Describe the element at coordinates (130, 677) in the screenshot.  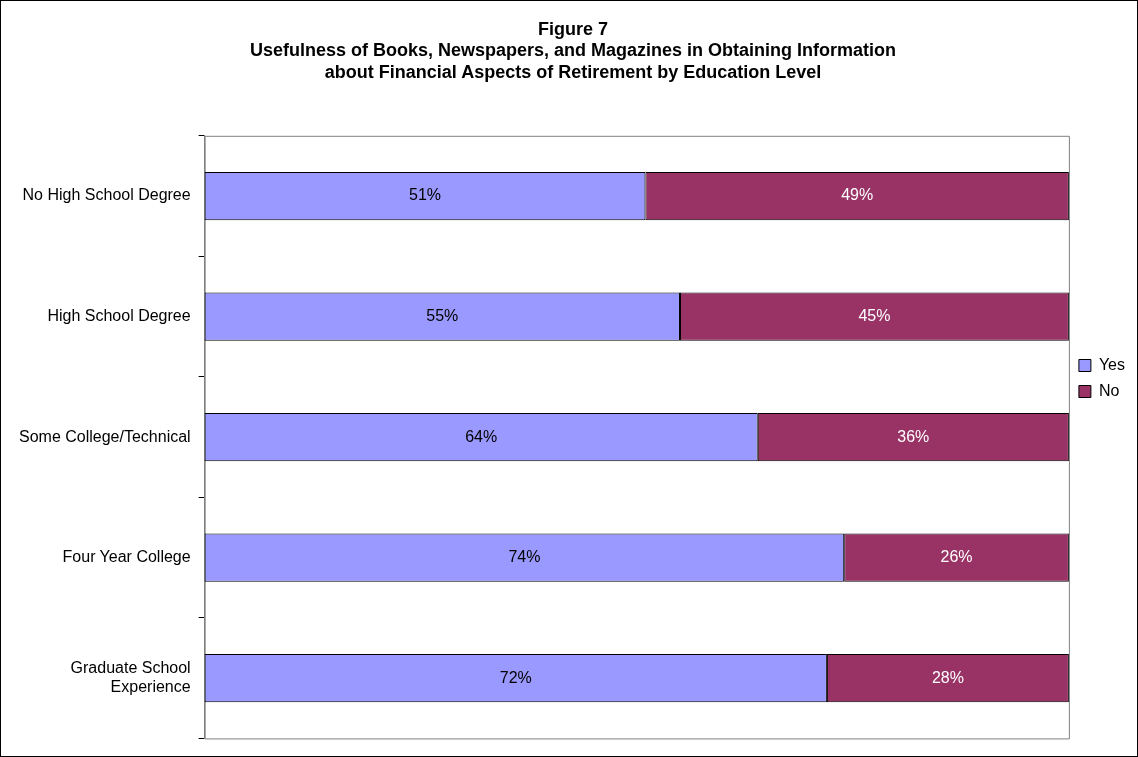
I see `y-tick-label: Graduate School Experience` at that location.